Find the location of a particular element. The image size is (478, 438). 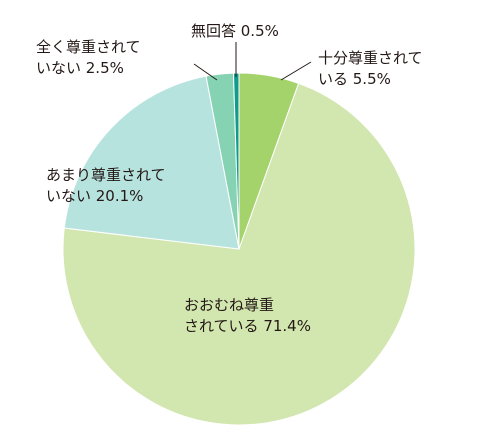

slice-juubun-label: 十分尊重されている 5.5% is located at coordinates (370, 68).